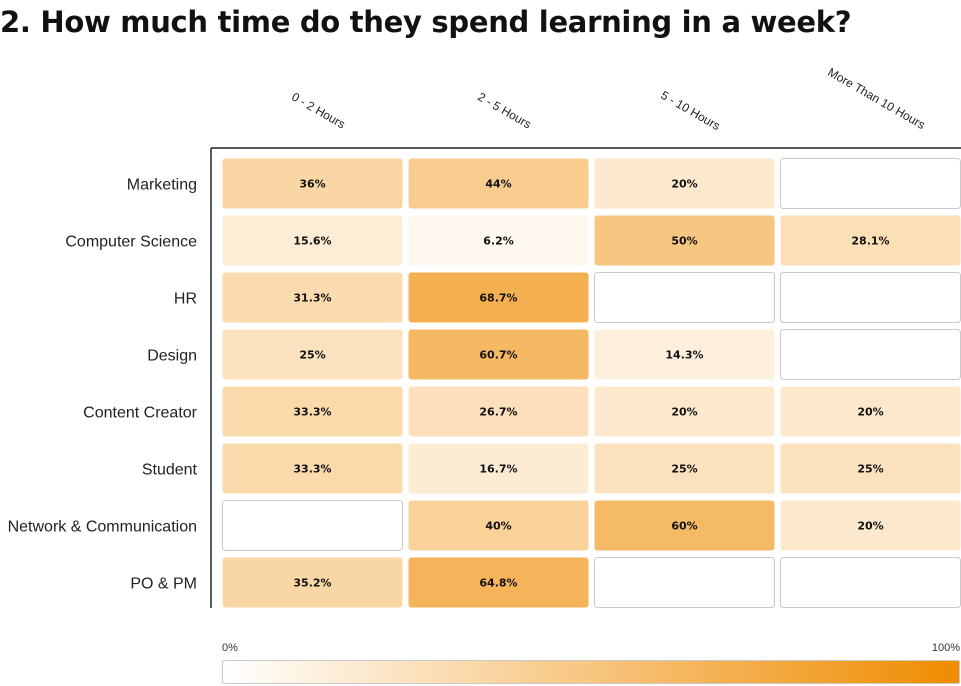 The width and height of the screenshot is (961, 686). I want to click on legend-min-label: 0%, so click(230, 648).